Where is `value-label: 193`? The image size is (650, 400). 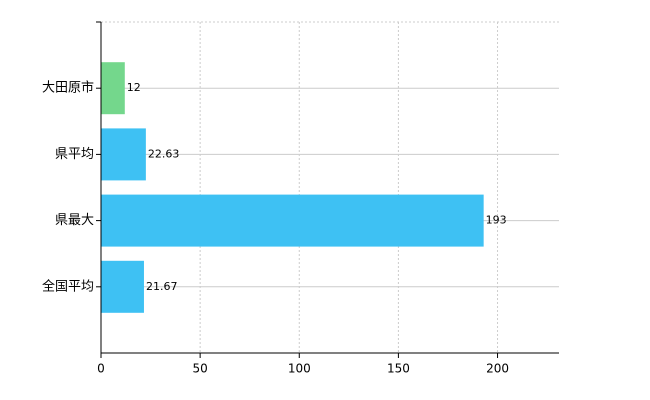
value-label: 193 is located at coordinates (496, 220).